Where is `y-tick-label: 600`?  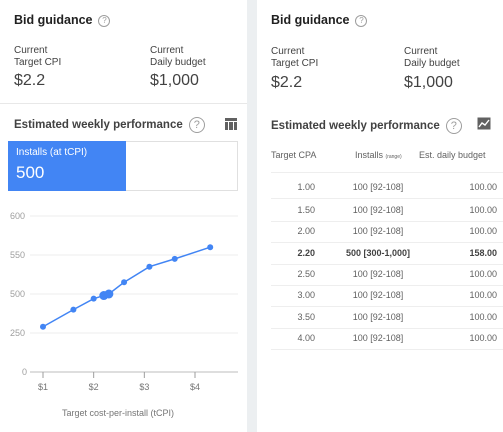 y-tick-label: 600 is located at coordinates (17, 216).